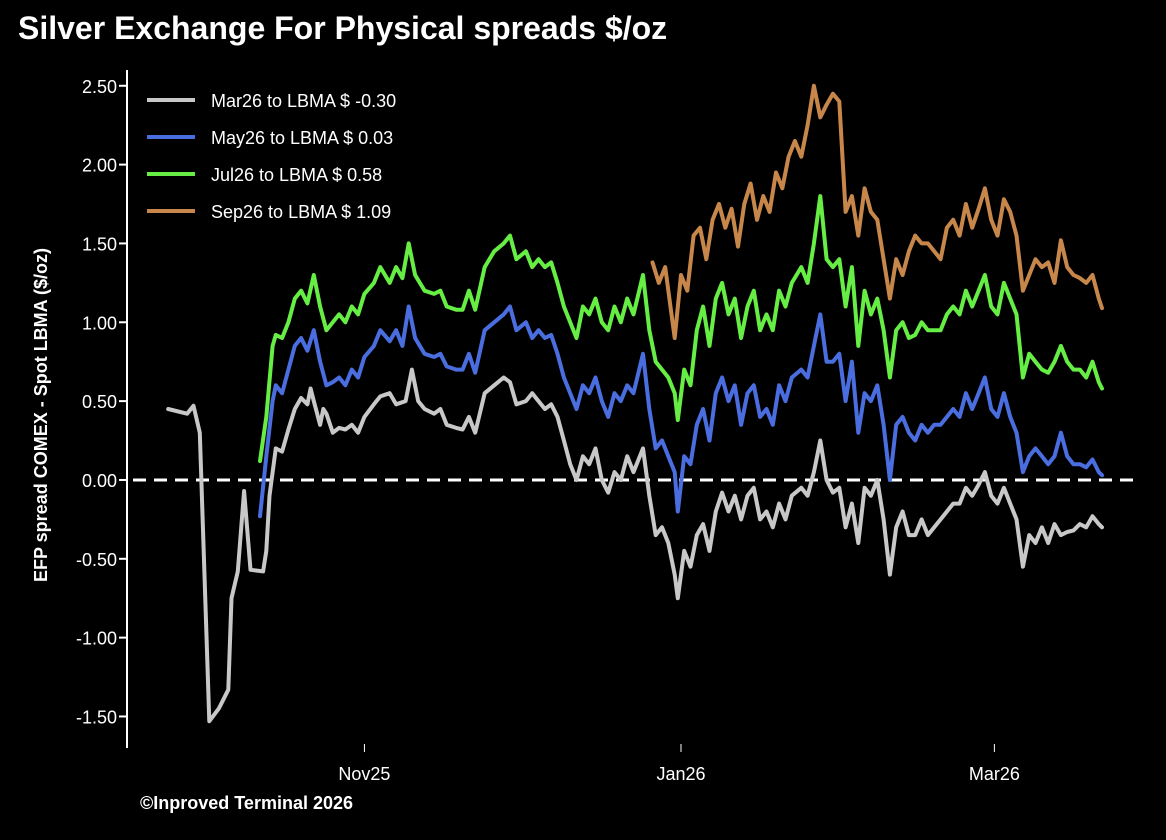  Describe the element at coordinates (96, 717) in the screenshot. I see `y-tick-label: -1.50` at that location.